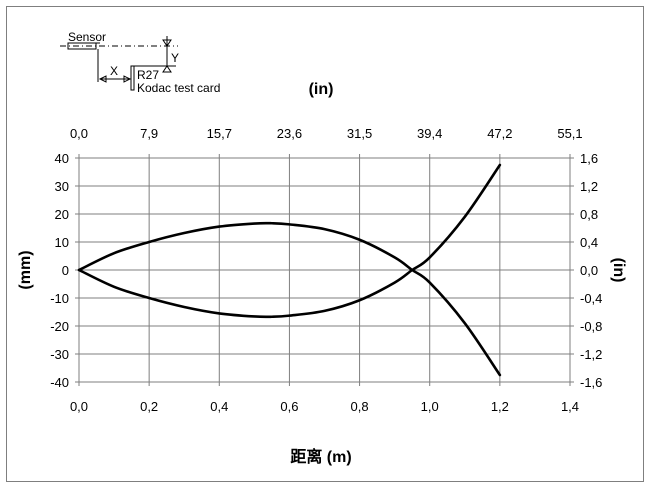 Image resolution: width=651 pixels, height=489 pixels. I want to click on right-axis-title: (in), so click(618, 270).